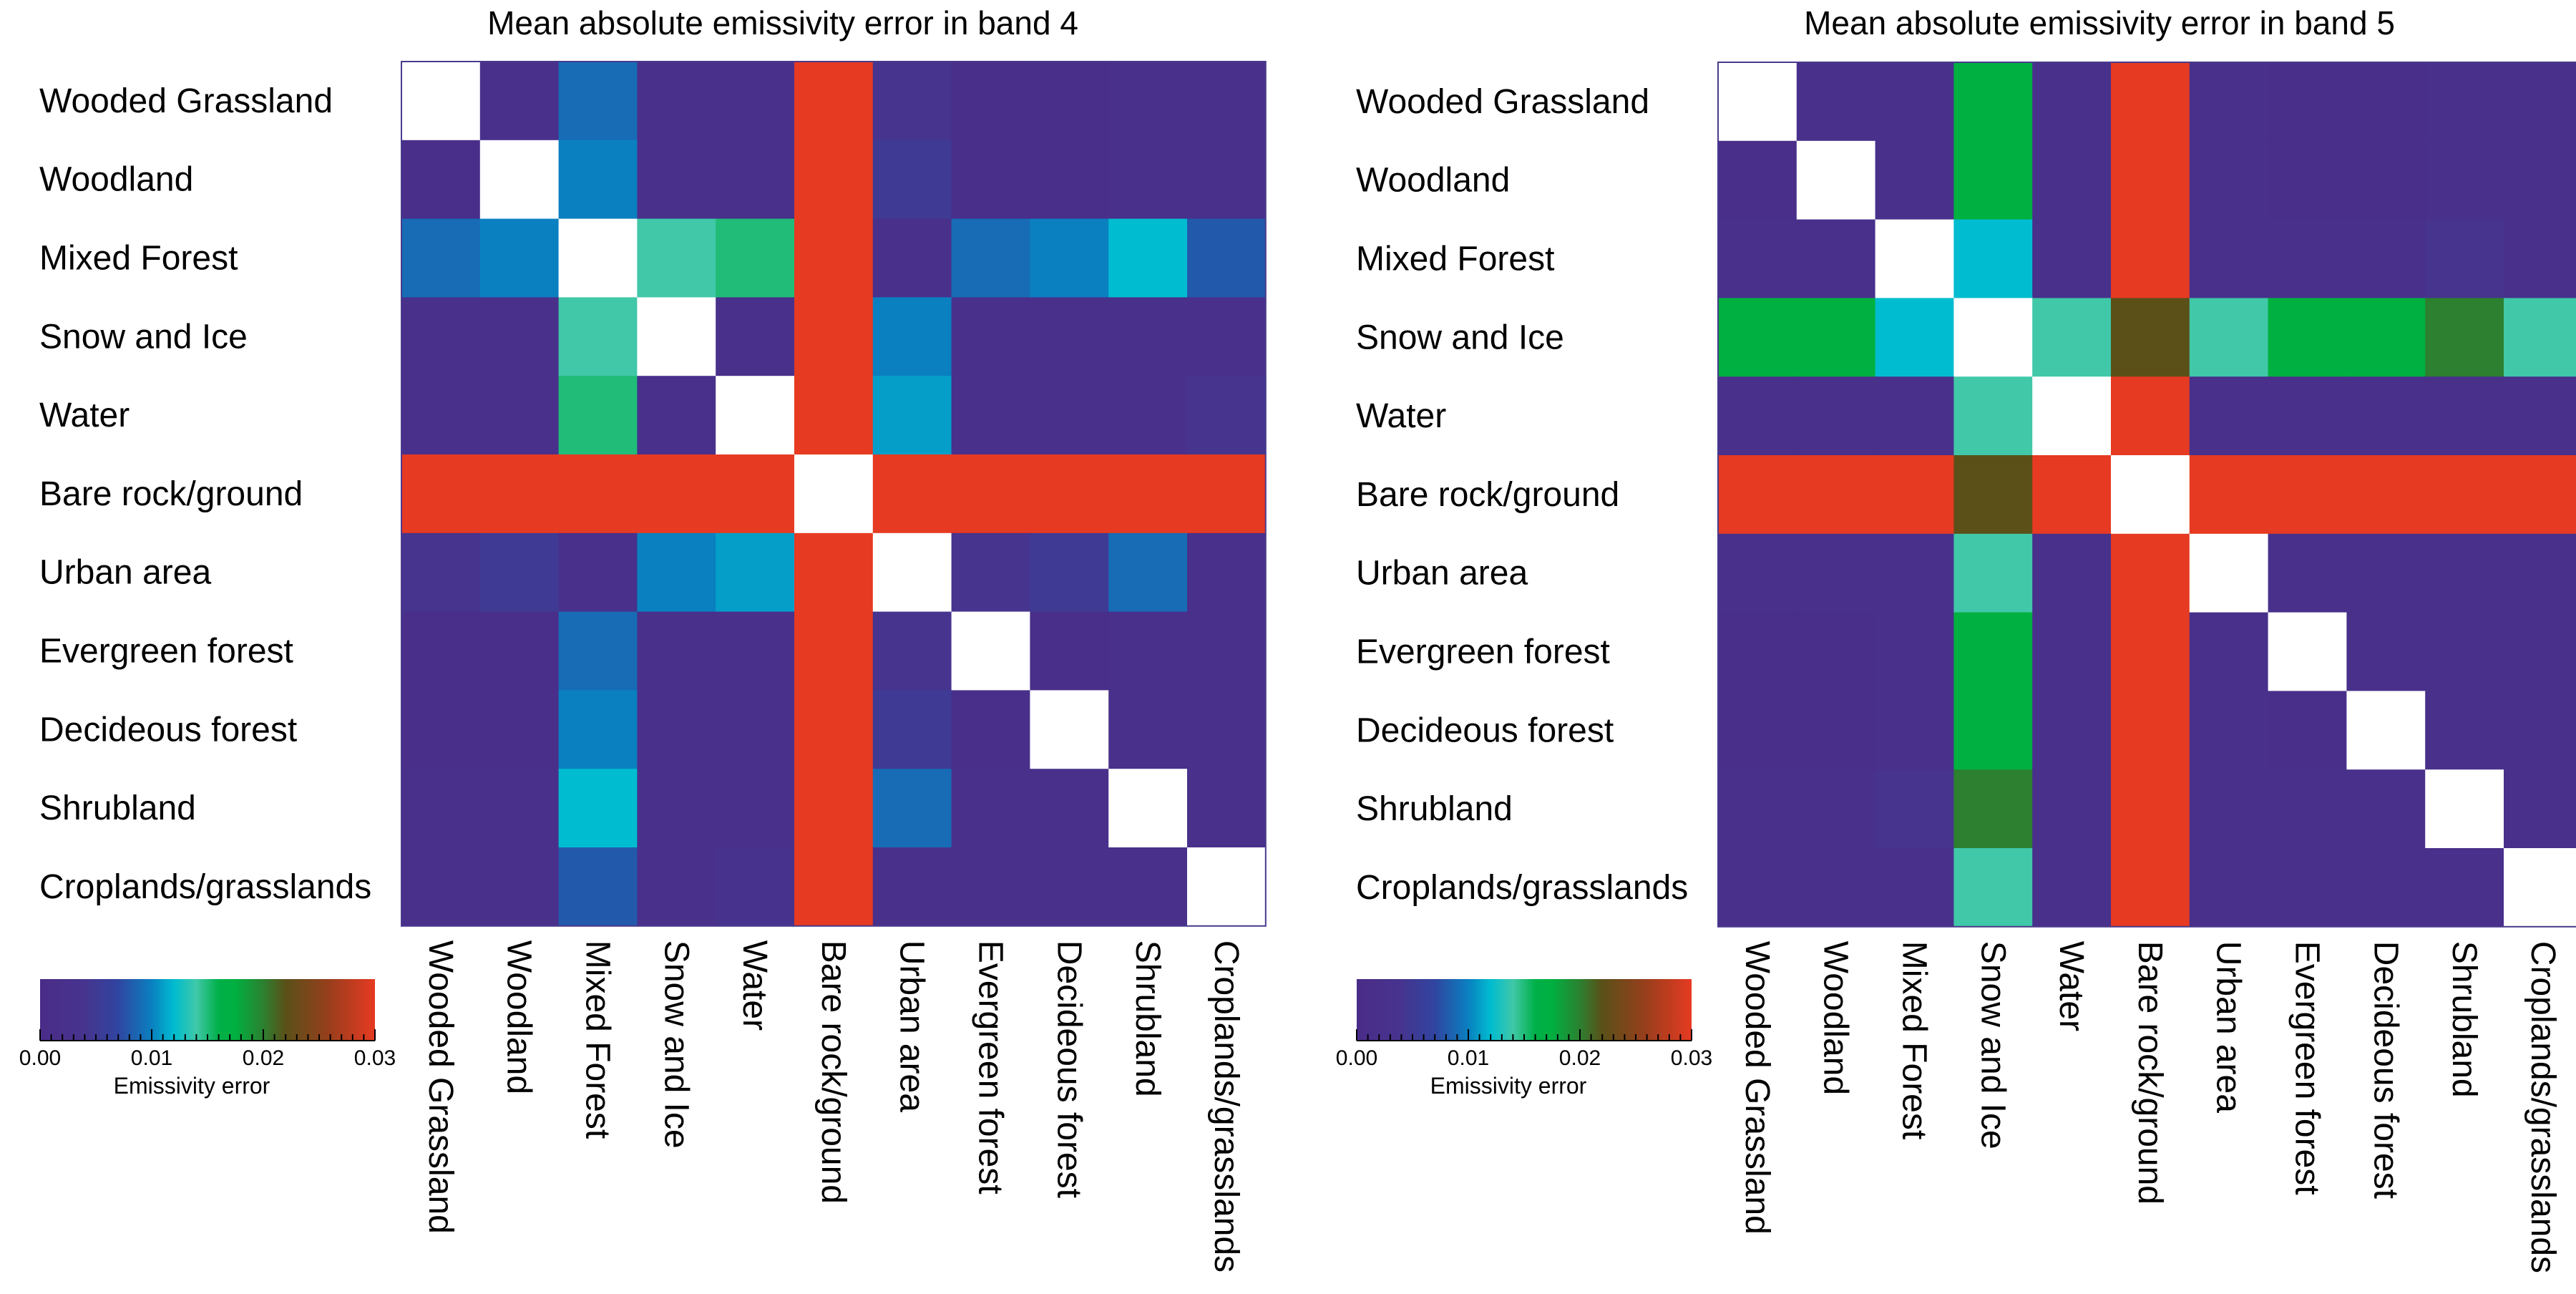 This screenshot has height=1294, width=2576. Describe the element at coordinates (1992, 1045) in the screenshot. I see `column-label: Snow and Ice` at that location.